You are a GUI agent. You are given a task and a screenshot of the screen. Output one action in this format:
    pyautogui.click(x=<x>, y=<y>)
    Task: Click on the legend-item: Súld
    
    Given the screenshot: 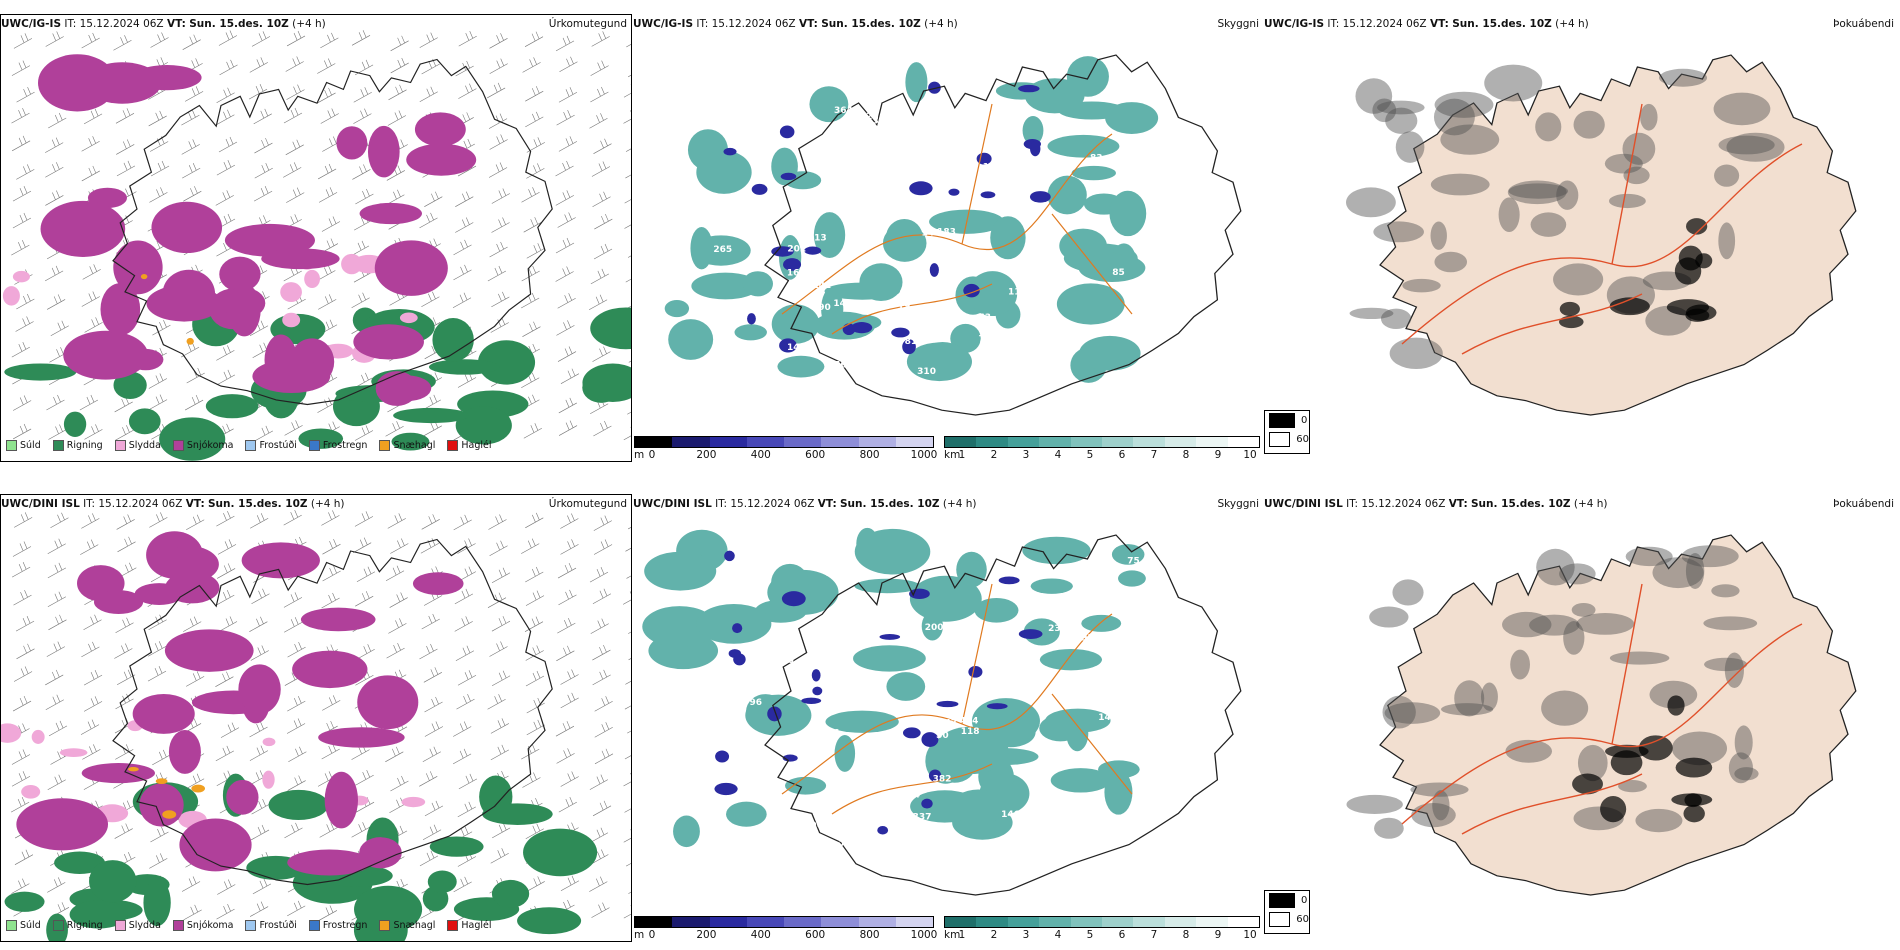 What is the action you would take?
    pyautogui.click(x=23, y=925)
    